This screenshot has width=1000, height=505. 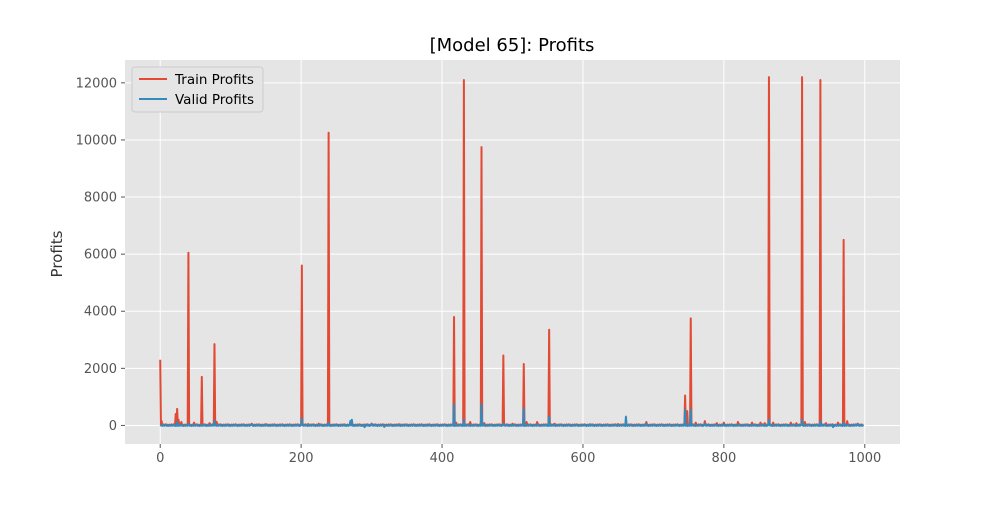 What do you see at coordinates (512, 45) in the screenshot?
I see `chart-title: [Model 65]: Profits` at bounding box center [512, 45].